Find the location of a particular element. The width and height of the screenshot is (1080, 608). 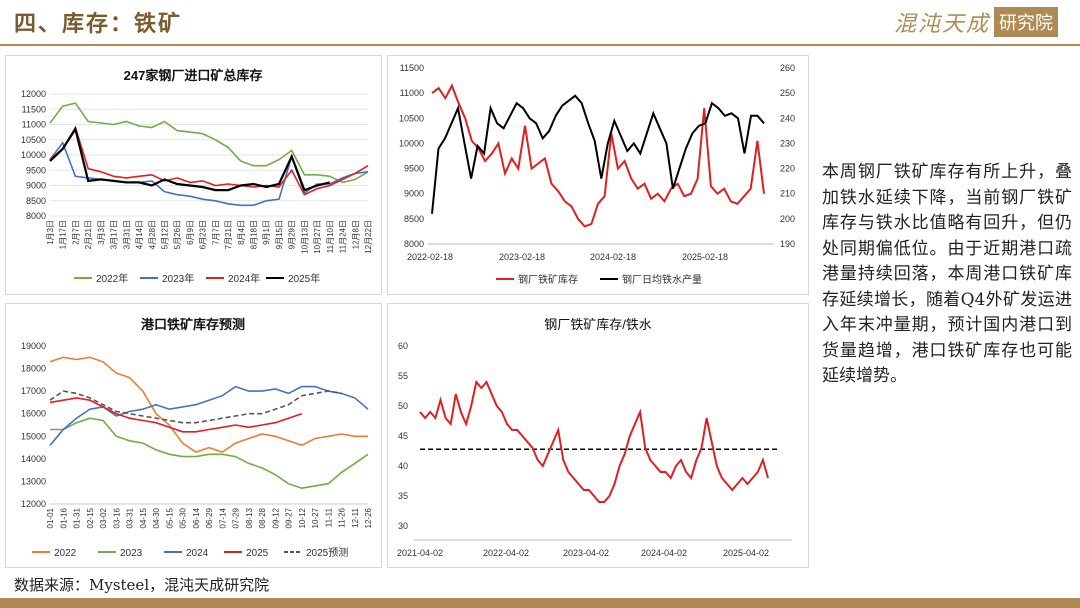

y-tick-label: 55 is located at coordinates (403, 376).